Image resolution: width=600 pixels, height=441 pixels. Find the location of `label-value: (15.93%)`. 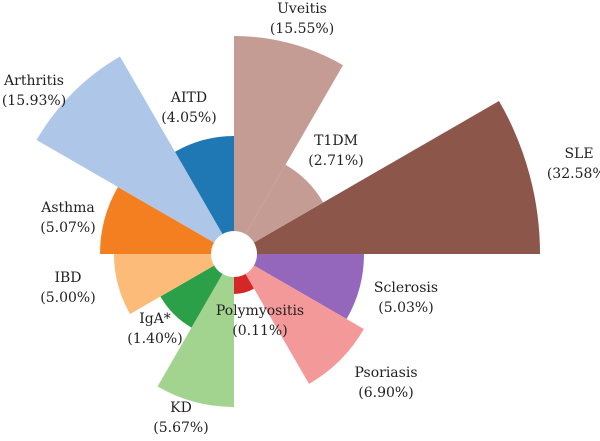

label-value: (15.93%) is located at coordinates (34, 101).